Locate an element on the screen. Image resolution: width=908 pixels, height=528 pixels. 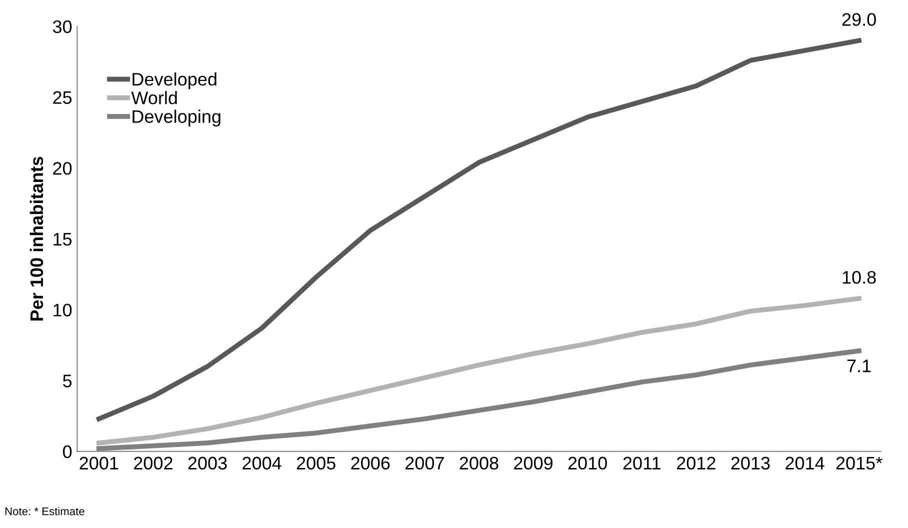
x-tick-label: 2013 is located at coordinates (750, 463).